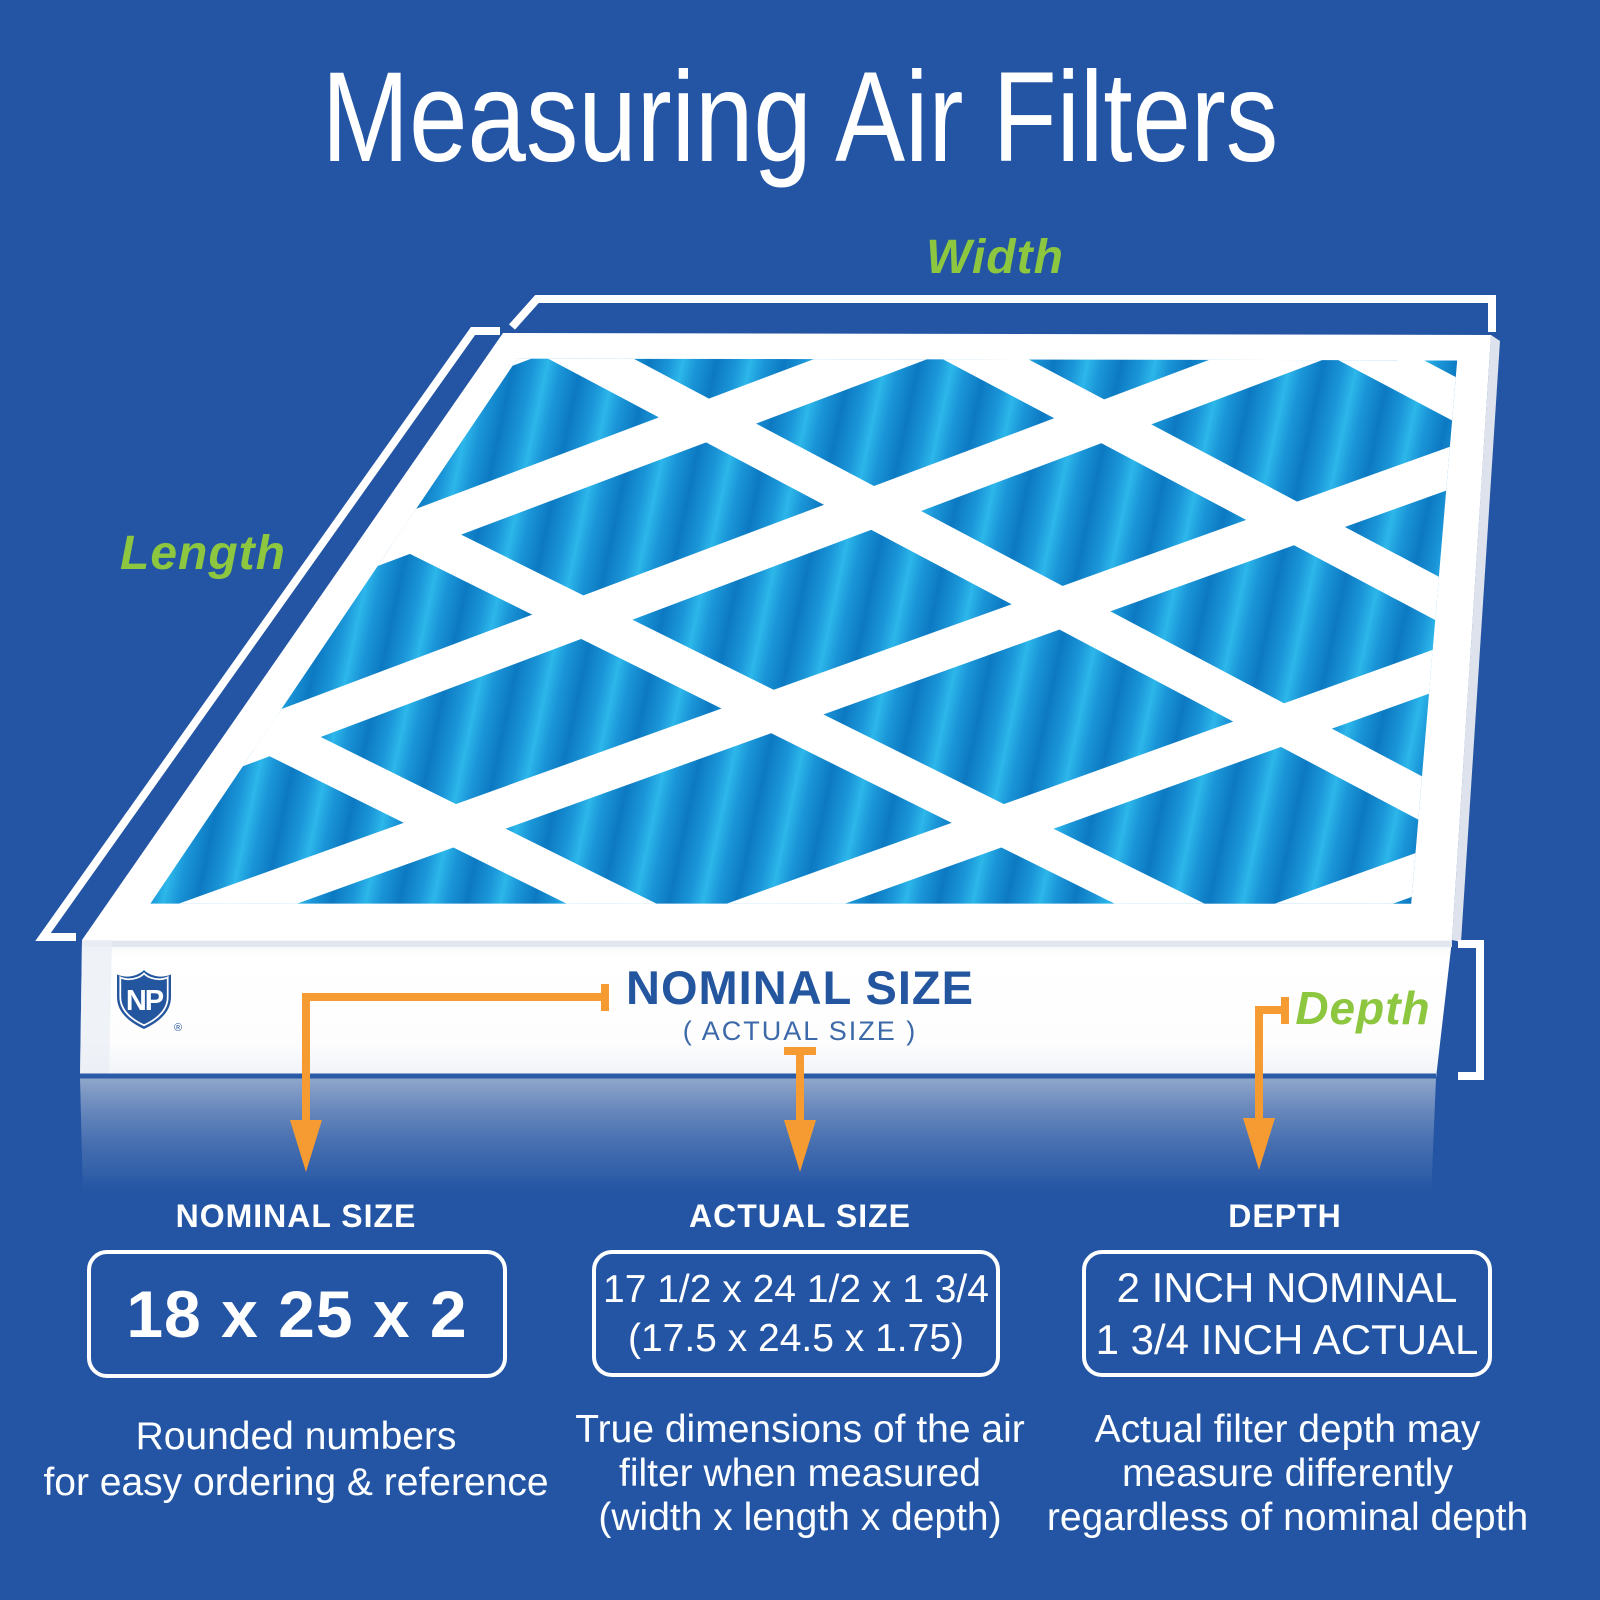 Image resolution: width=1600 pixels, height=1600 pixels. Describe the element at coordinates (203, 553) in the screenshot. I see `length-dimension-label: Length` at that location.